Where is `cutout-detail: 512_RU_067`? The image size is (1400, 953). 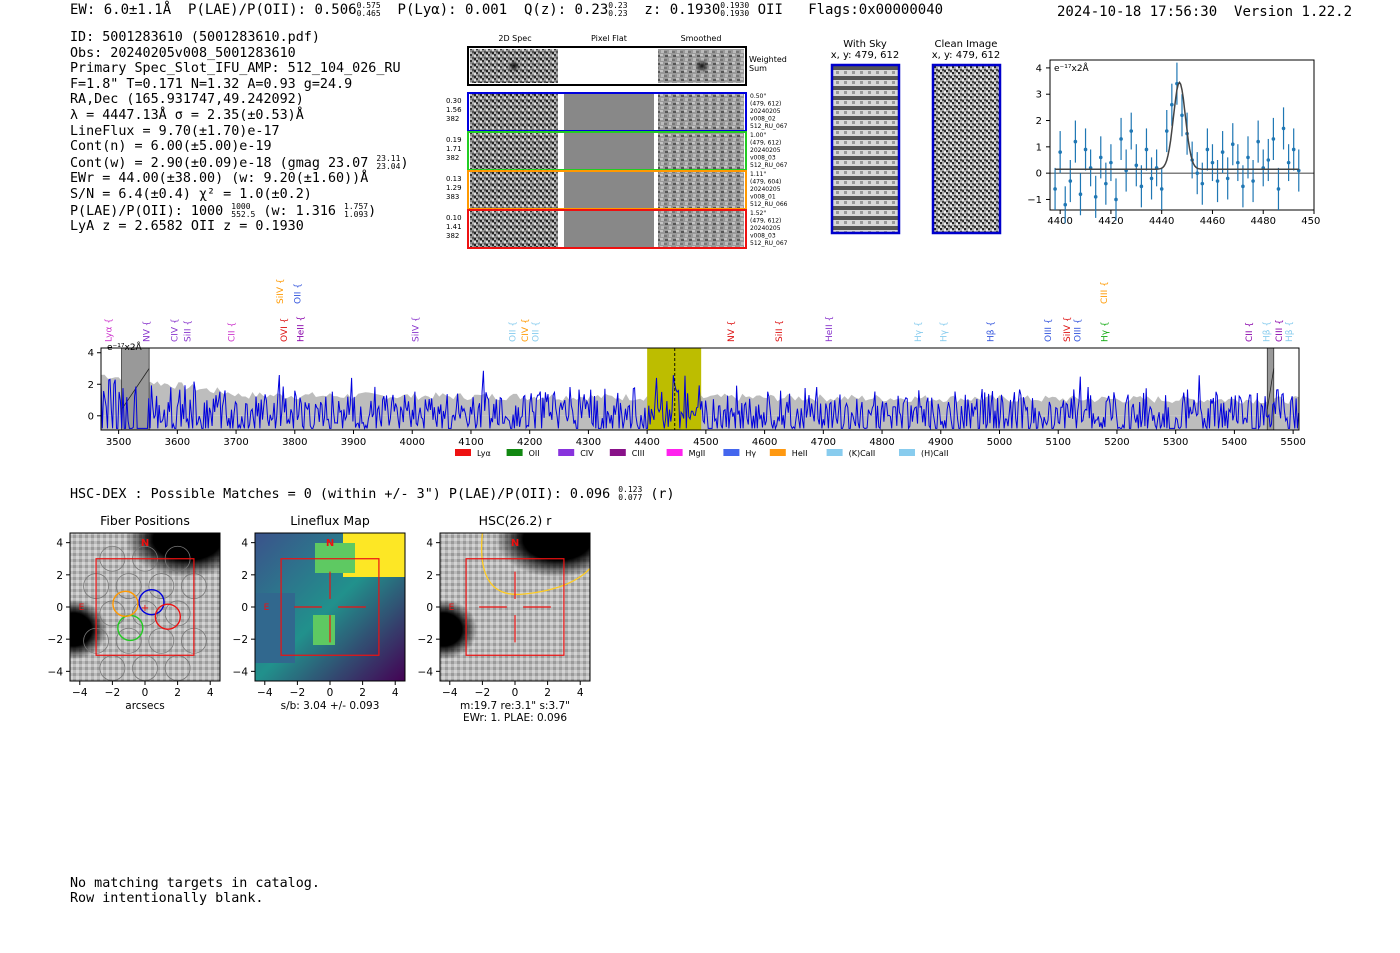
cutout-detail: 512_RU_067 is located at coordinates (769, 165).